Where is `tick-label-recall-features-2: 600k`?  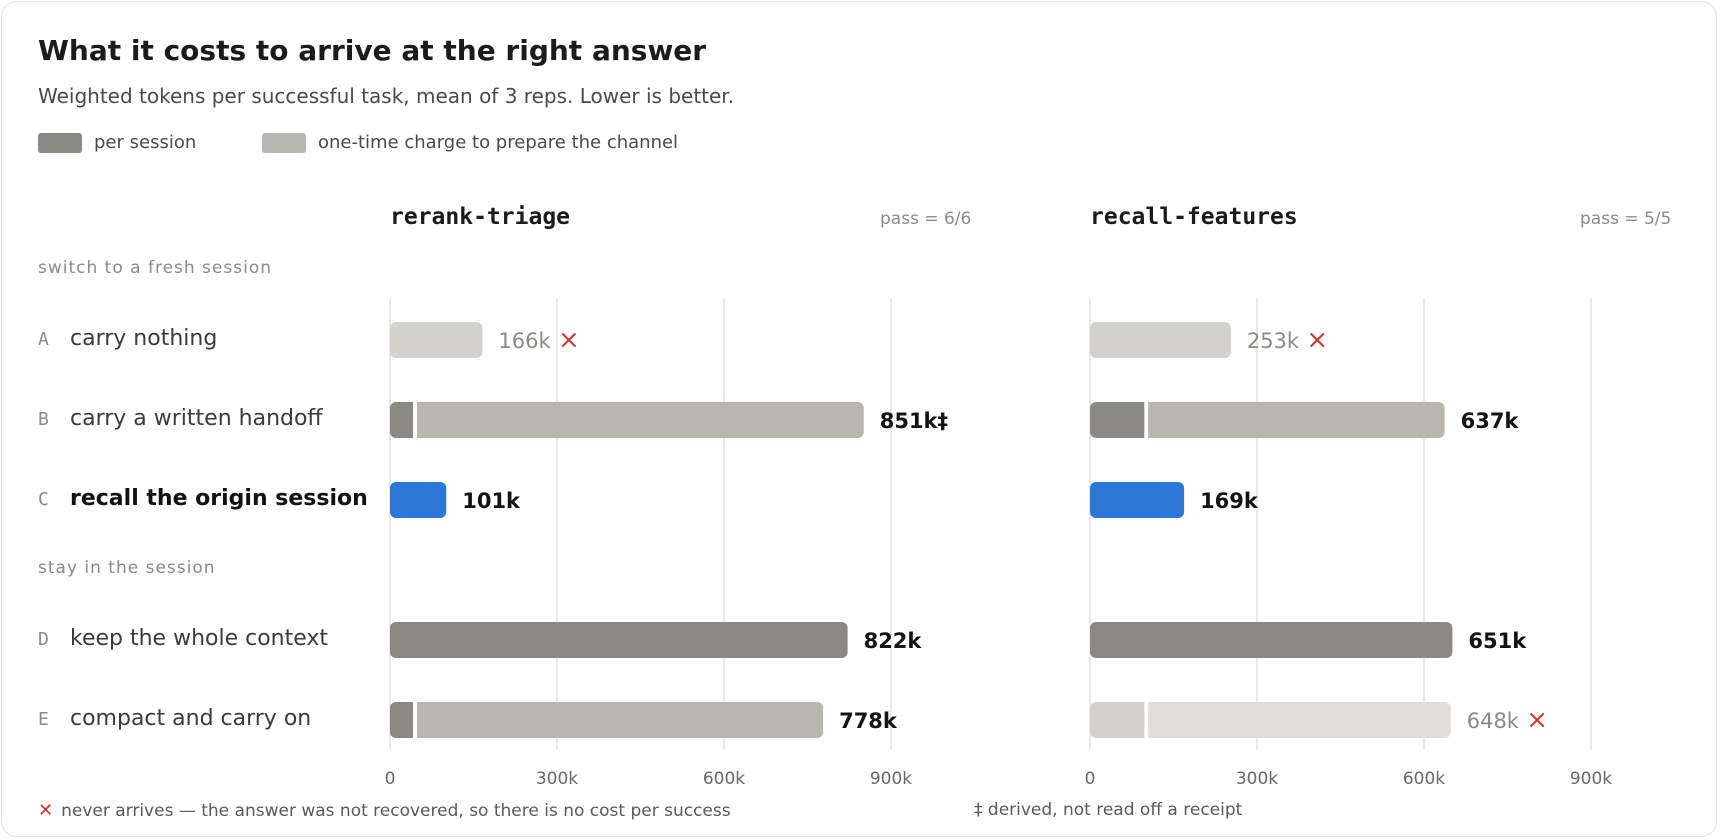
tick-label-recall-features-2: 600k is located at coordinates (1424, 779).